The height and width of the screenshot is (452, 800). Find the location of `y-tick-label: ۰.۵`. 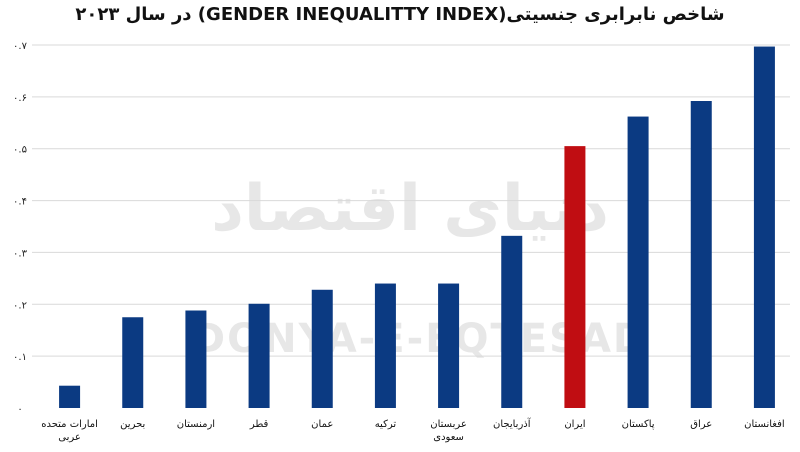

y-tick-label: ۰.۵ is located at coordinates (20, 150).